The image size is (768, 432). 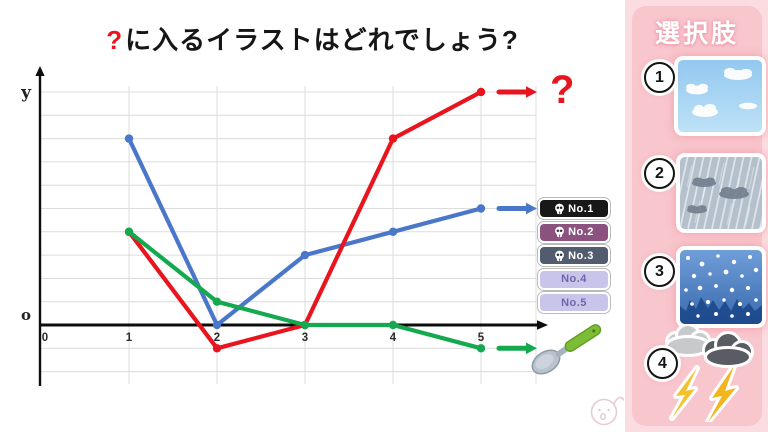 What do you see at coordinates (607, 411) in the screenshot?
I see `watermark-face-icon` at bounding box center [607, 411].